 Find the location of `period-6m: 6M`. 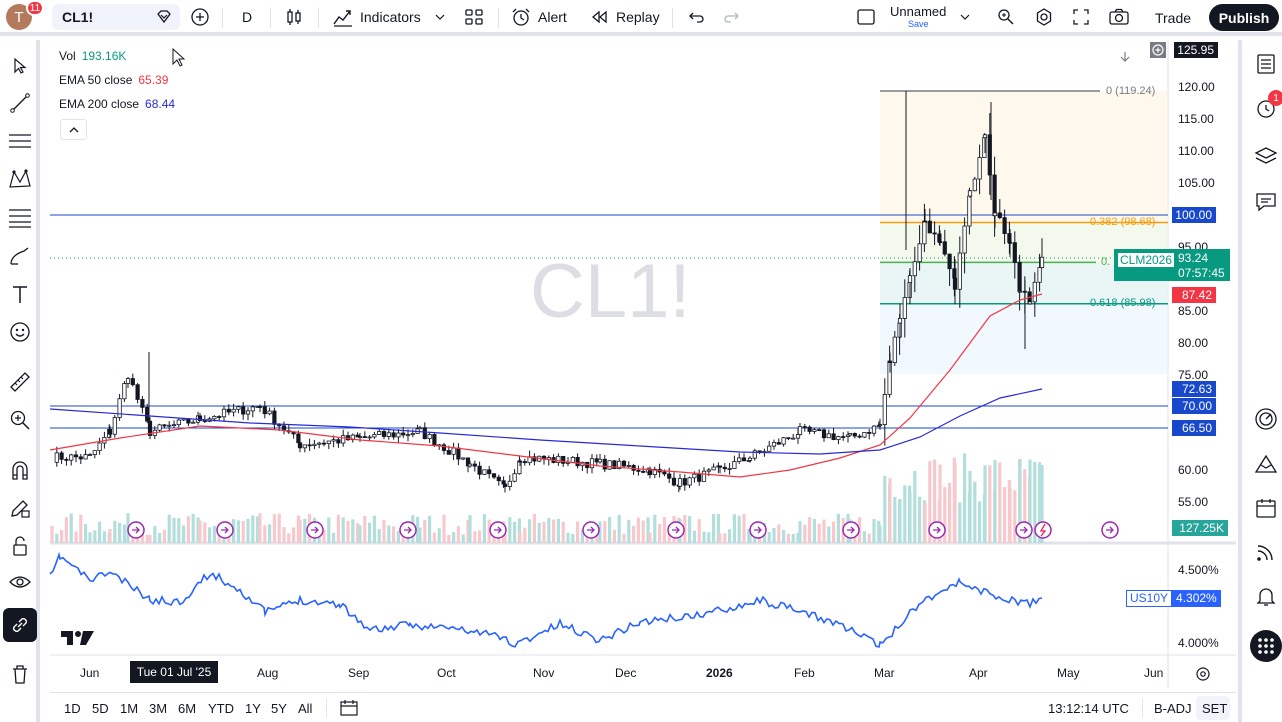

period-6m: 6M is located at coordinates (187, 708).